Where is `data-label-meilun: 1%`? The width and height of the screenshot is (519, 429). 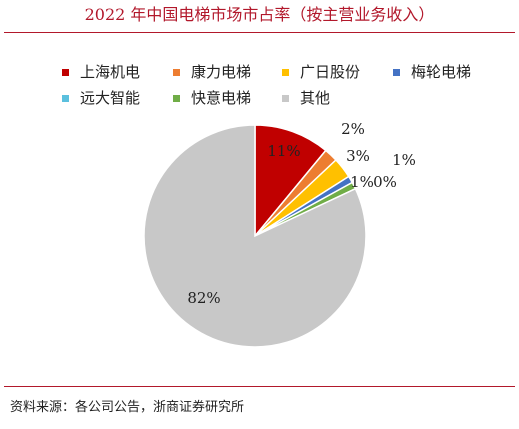 data-label-meilun: 1% is located at coordinates (404, 160).